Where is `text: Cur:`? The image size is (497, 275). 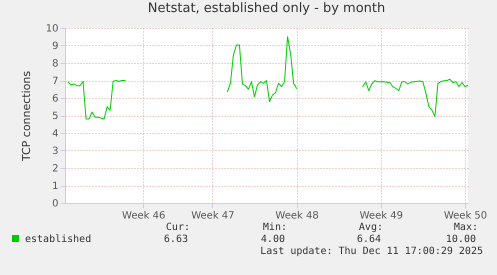
text: Cur: is located at coordinates (178, 227).